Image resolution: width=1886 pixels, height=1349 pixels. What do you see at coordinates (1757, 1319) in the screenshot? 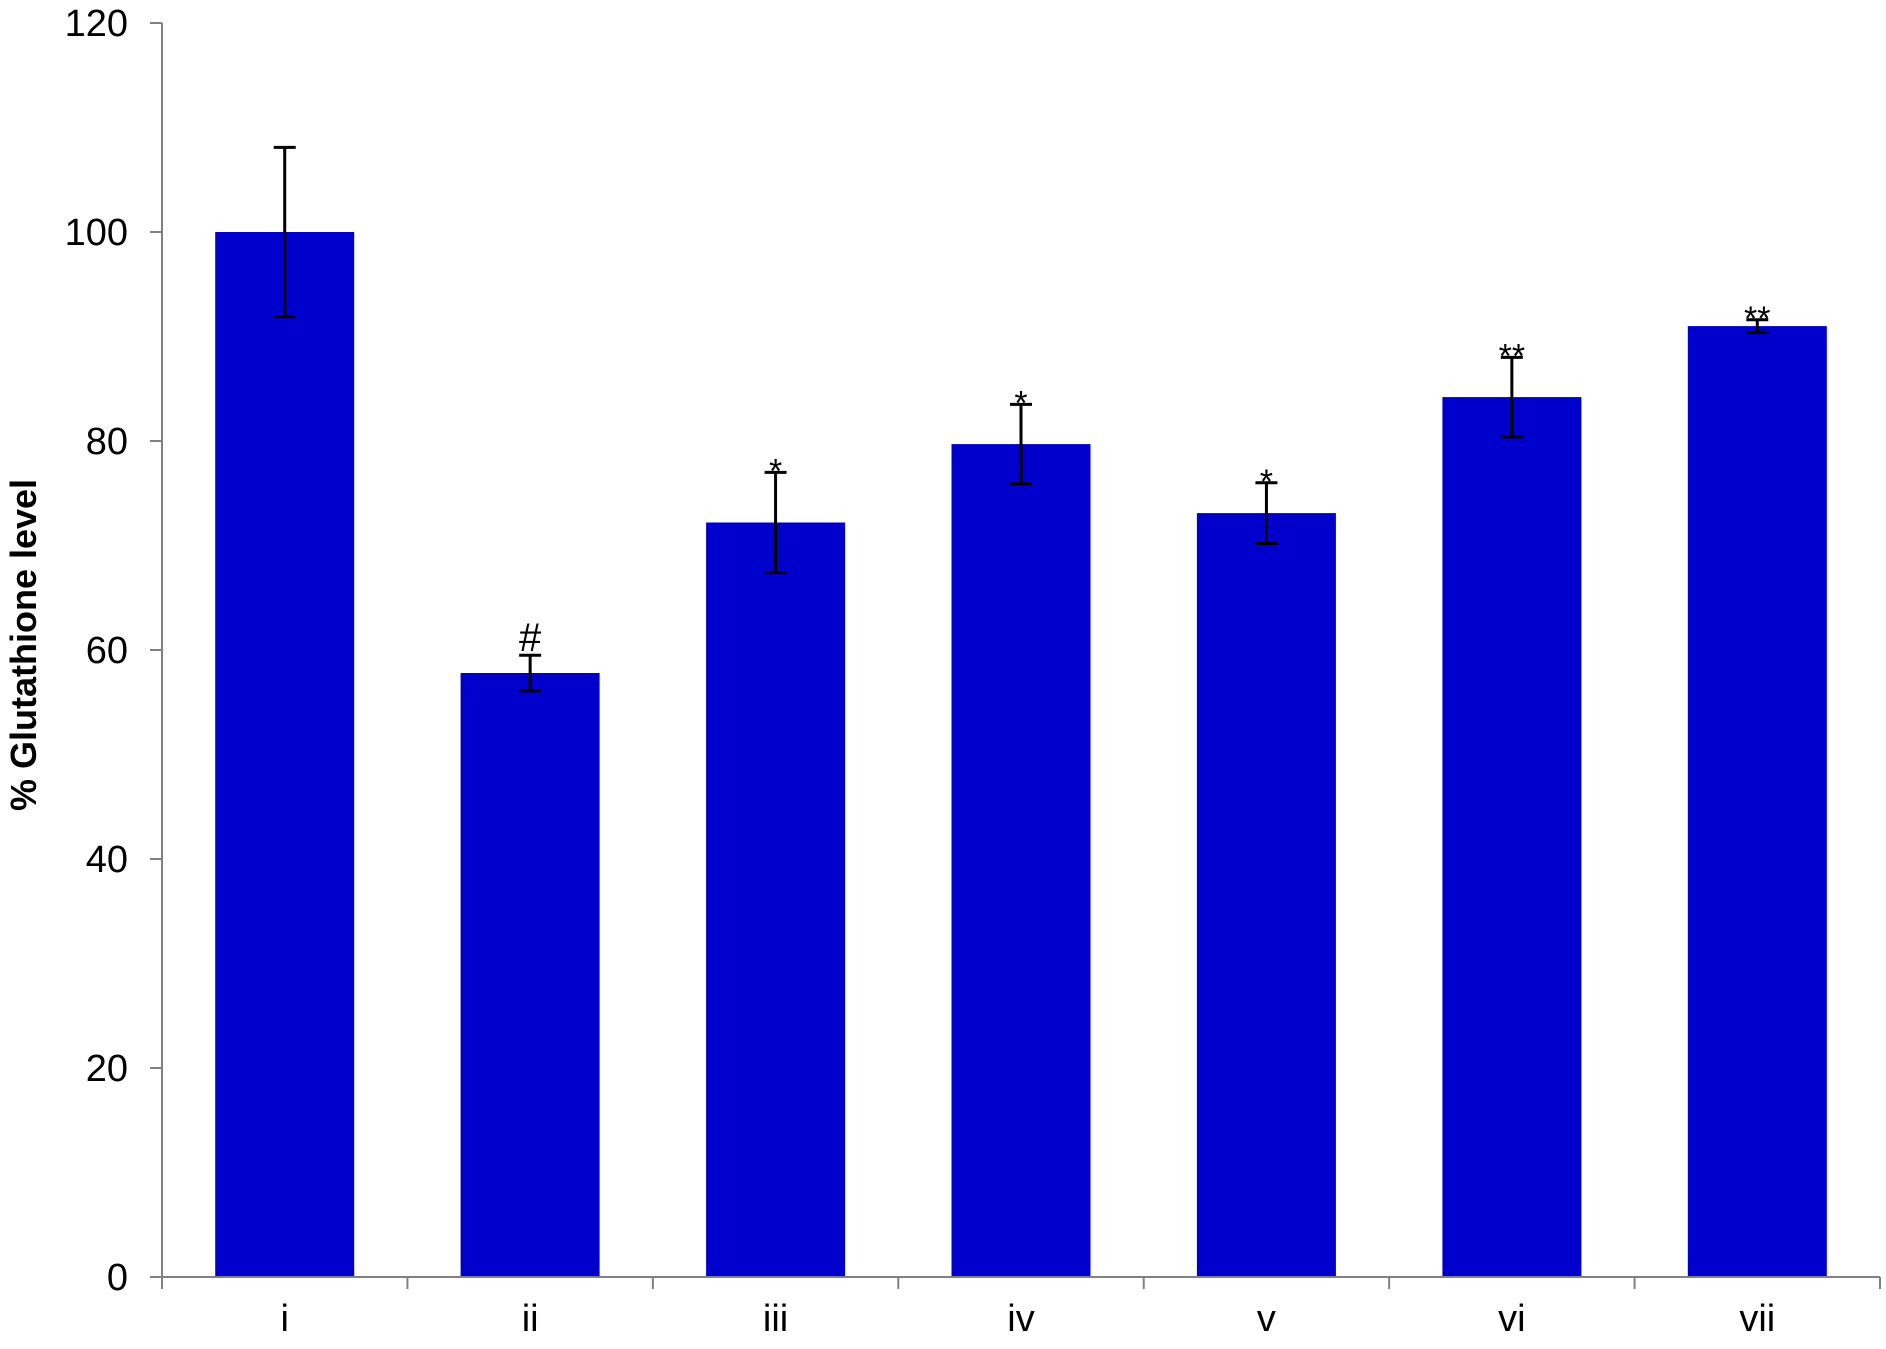
I see `x-tick-label-vii: vii` at bounding box center [1757, 1319].